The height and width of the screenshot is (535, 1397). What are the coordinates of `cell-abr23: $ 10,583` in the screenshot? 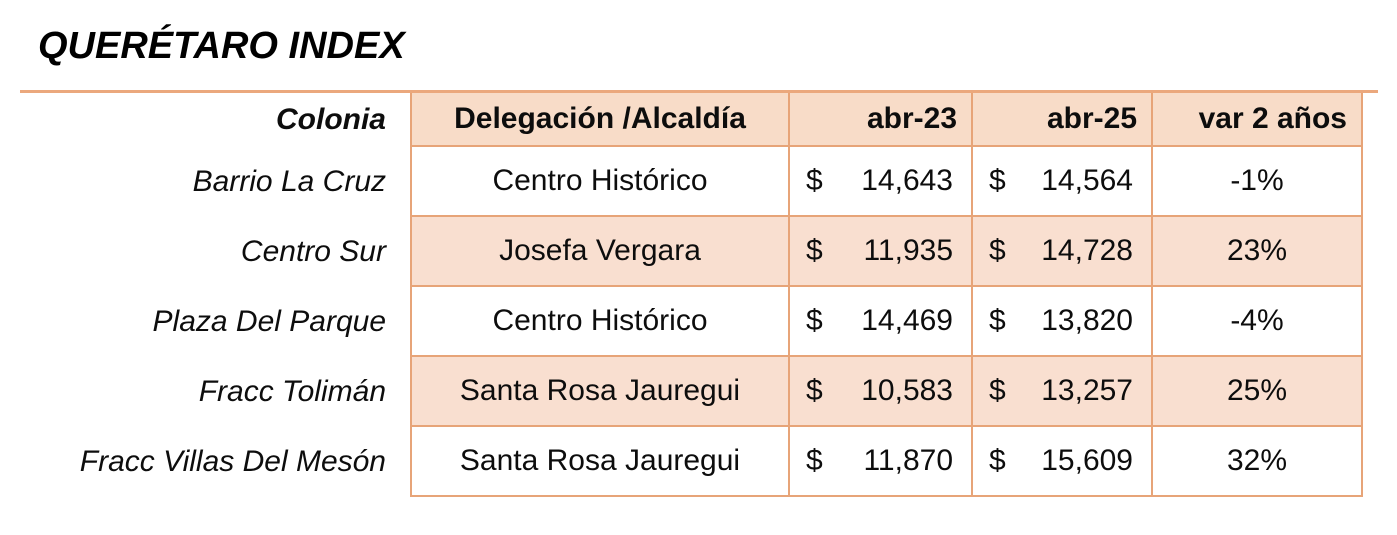 It's located at (881, 392).